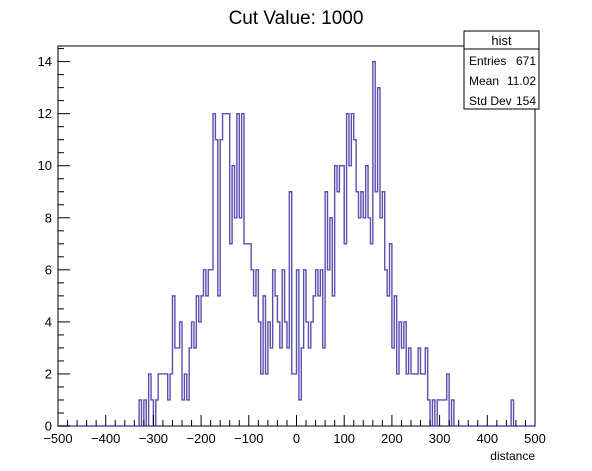 Image resolution: width=592 pixels, height=471 pixels. Describe the element at coordinates (296, 438) in the screenshot. I see `x-tick-label: 0` at that location.